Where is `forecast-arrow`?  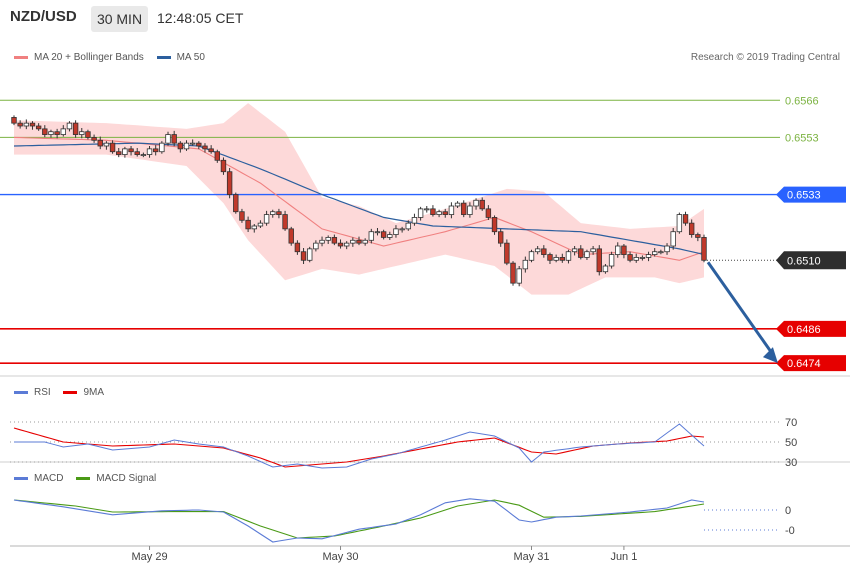
forecast-arrow is located at coordinates (740, 308).